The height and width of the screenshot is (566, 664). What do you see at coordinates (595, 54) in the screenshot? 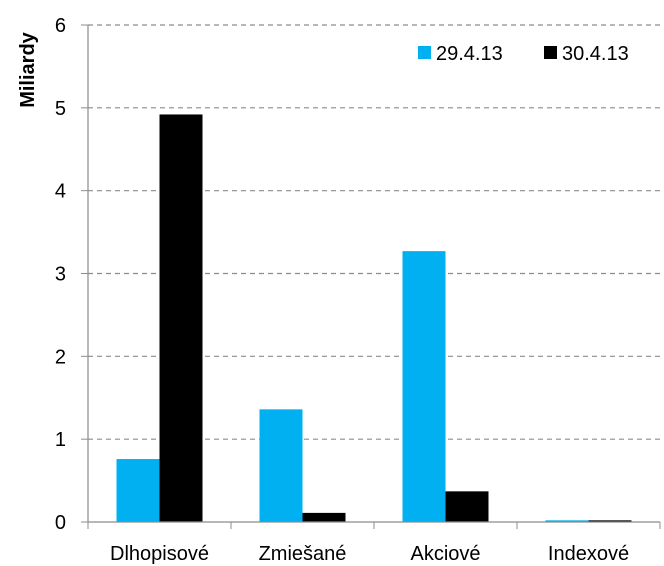
I see `legend-label: 30.4.13` at bounding box center [595, 54].